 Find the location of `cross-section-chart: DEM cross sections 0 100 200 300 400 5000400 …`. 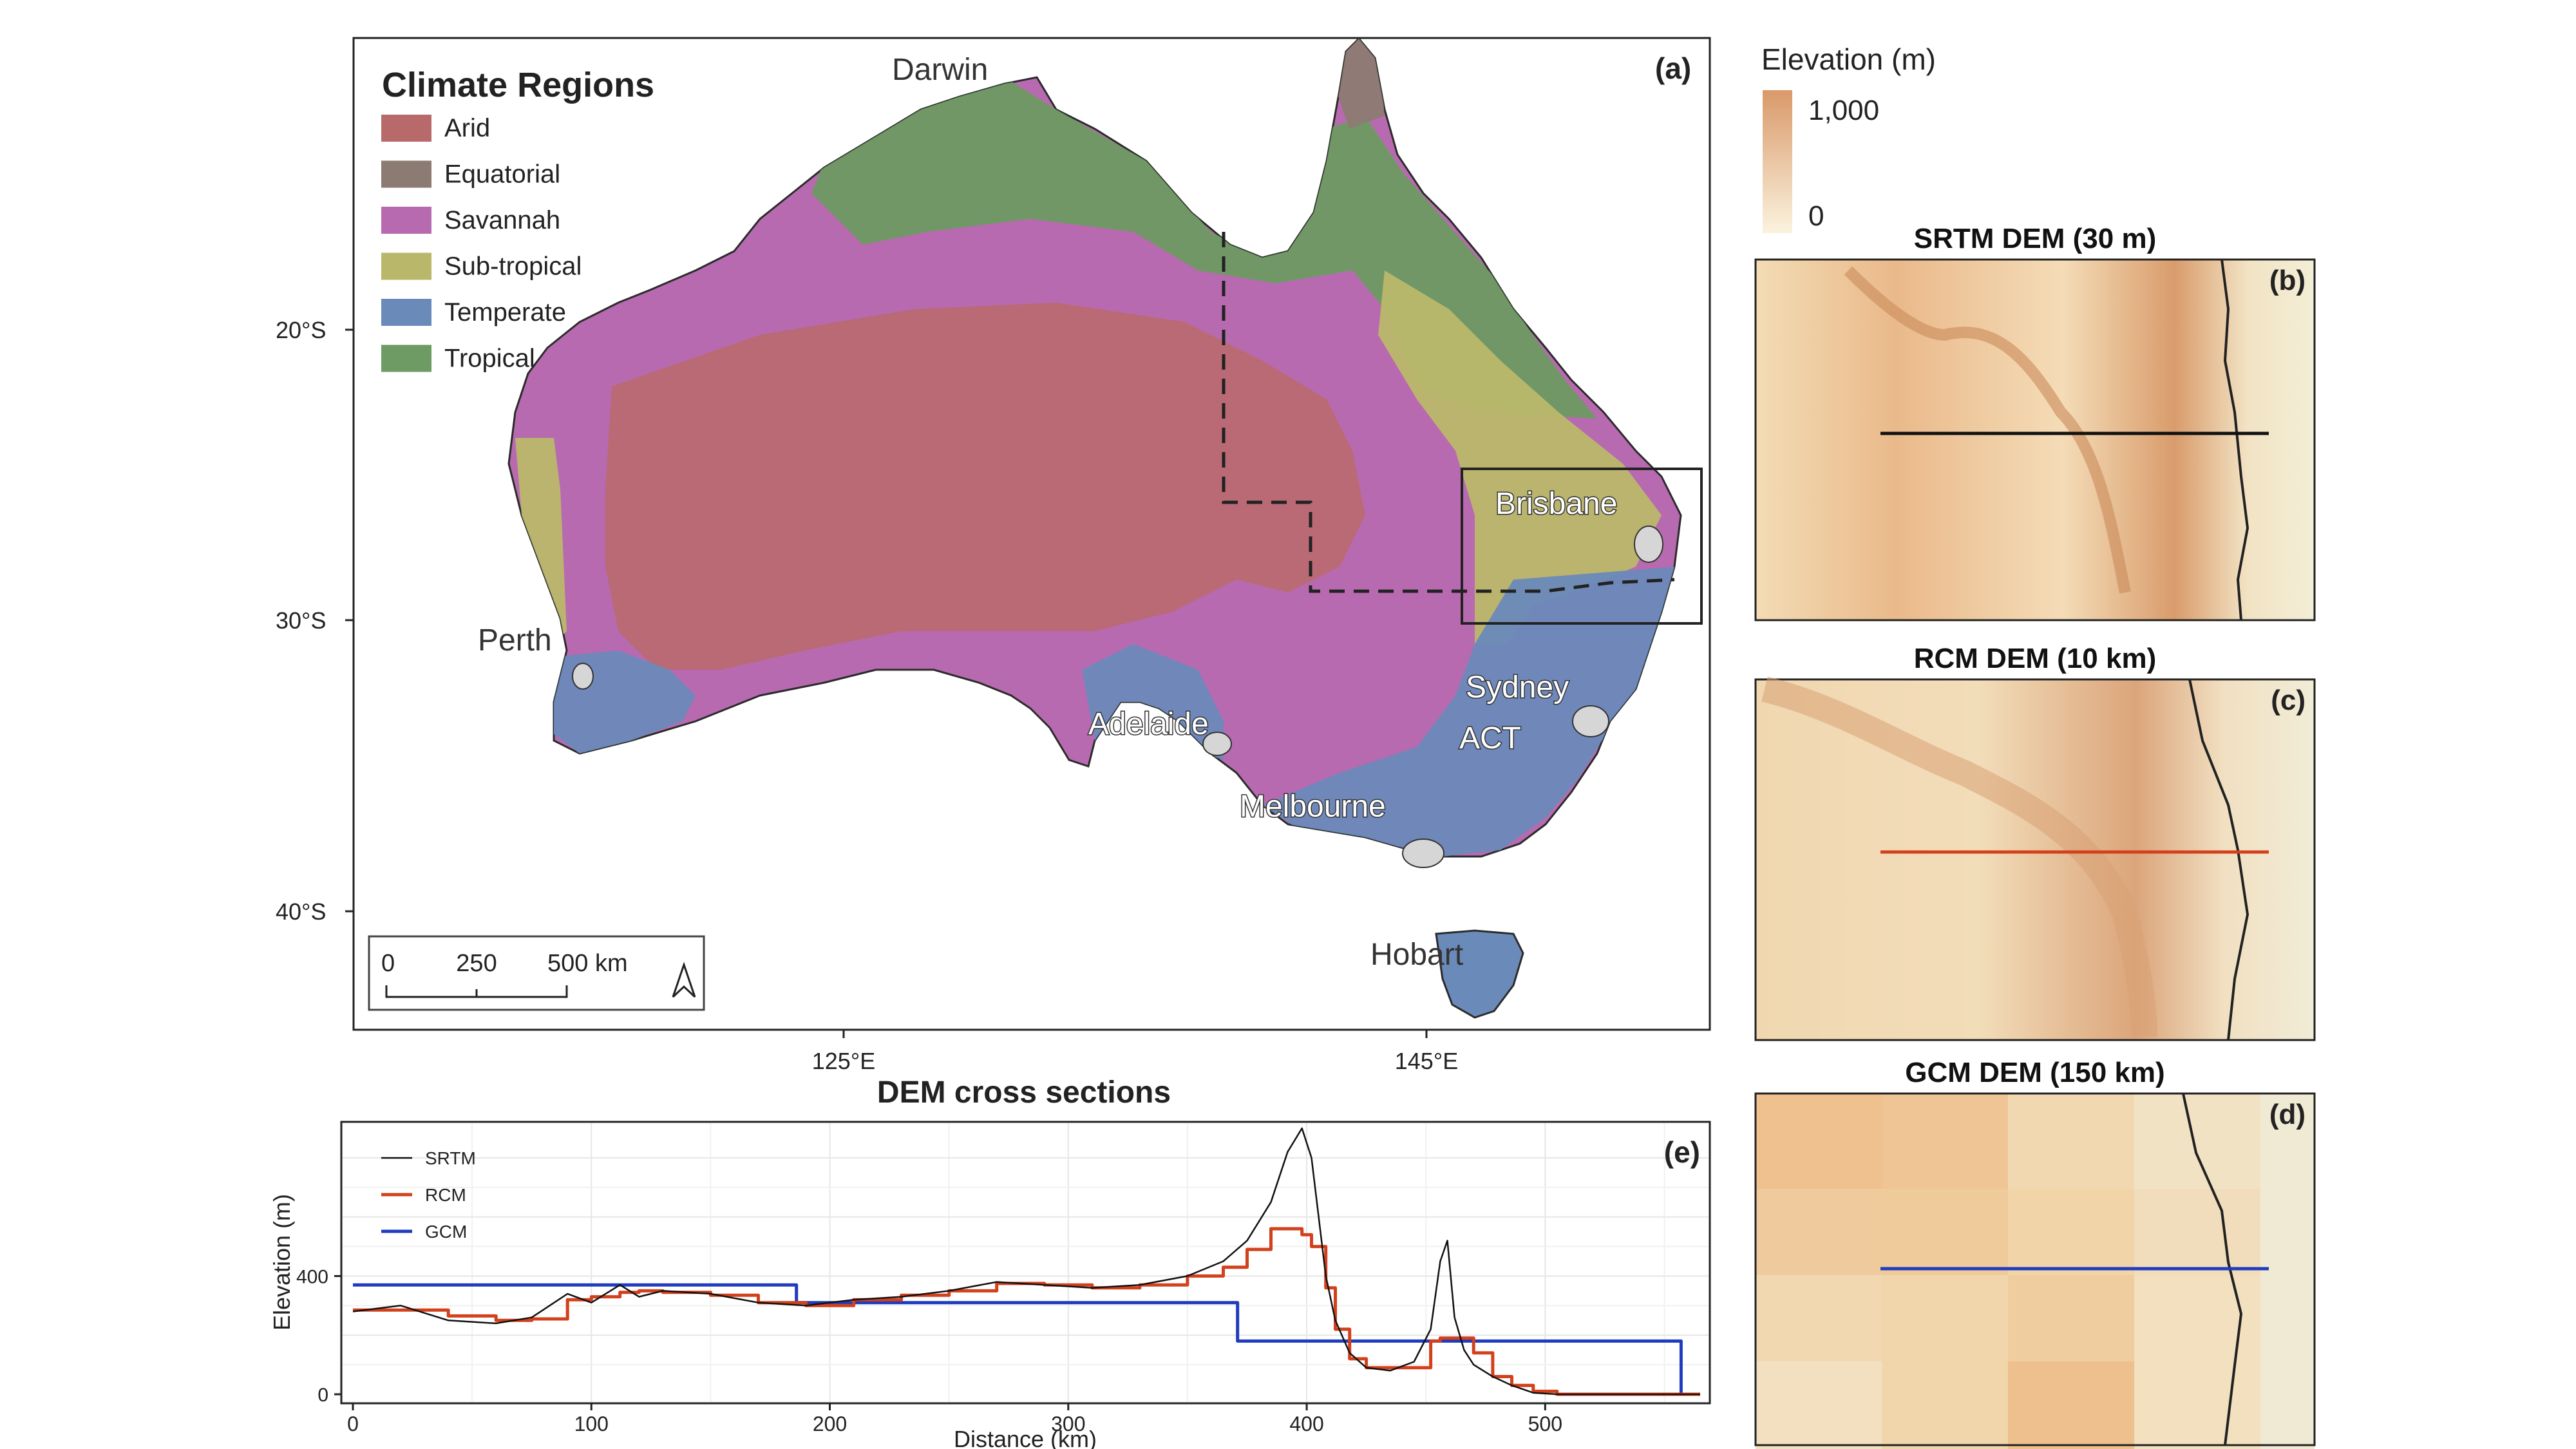

cross-section-chart: DEM cross sections 0 100 200 300 400 5000400 … is located at coordinates (990, 1262).